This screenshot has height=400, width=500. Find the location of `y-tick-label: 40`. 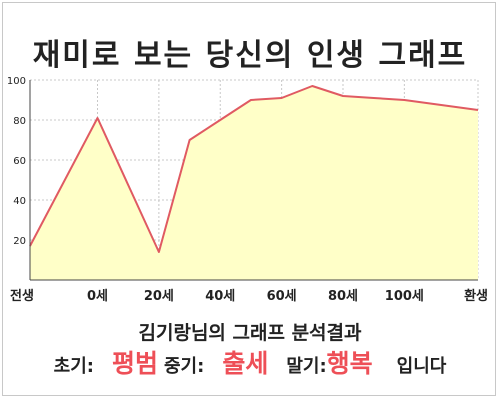

y-tick-label: 40 is located at coordinates (19, 201).